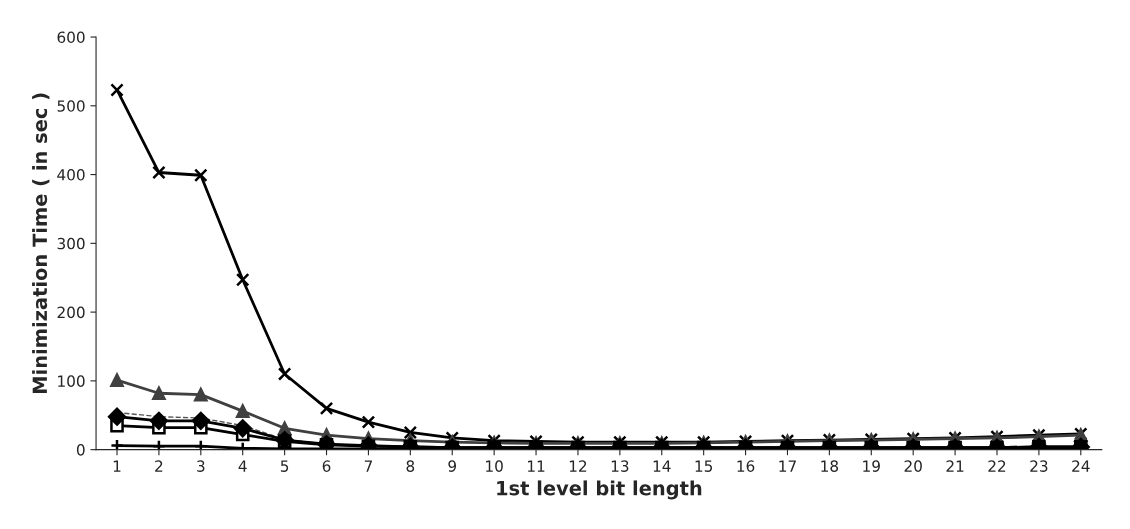 The width and height of the screenshot is (1130, 529). Describe the element at coordinates (71, 312) in the screenshot. I see `y-tick-label: 200` at that location.